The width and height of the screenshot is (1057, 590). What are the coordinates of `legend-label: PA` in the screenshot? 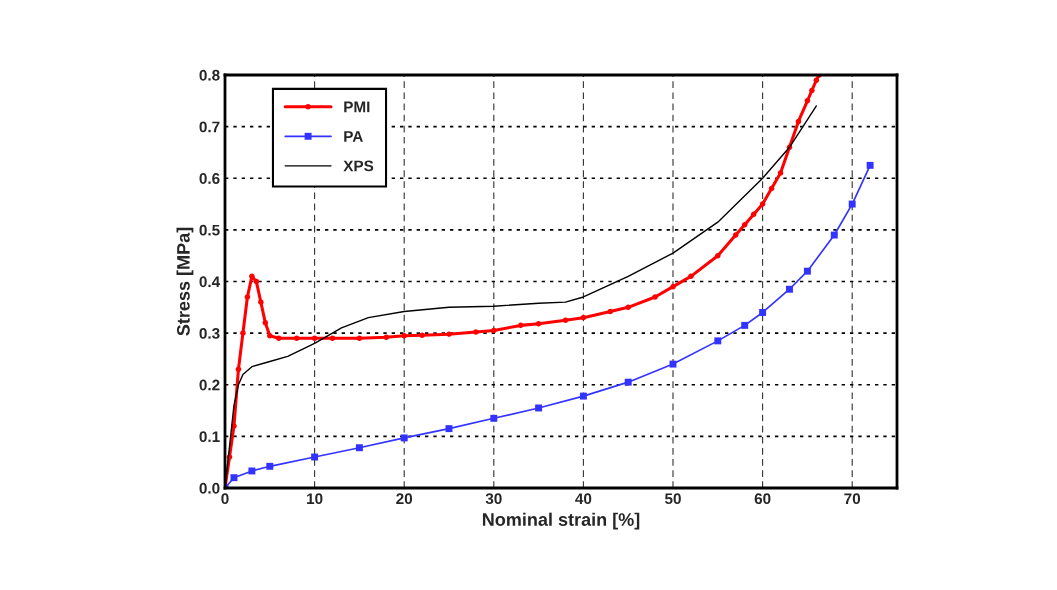 It's located at (353, 136).